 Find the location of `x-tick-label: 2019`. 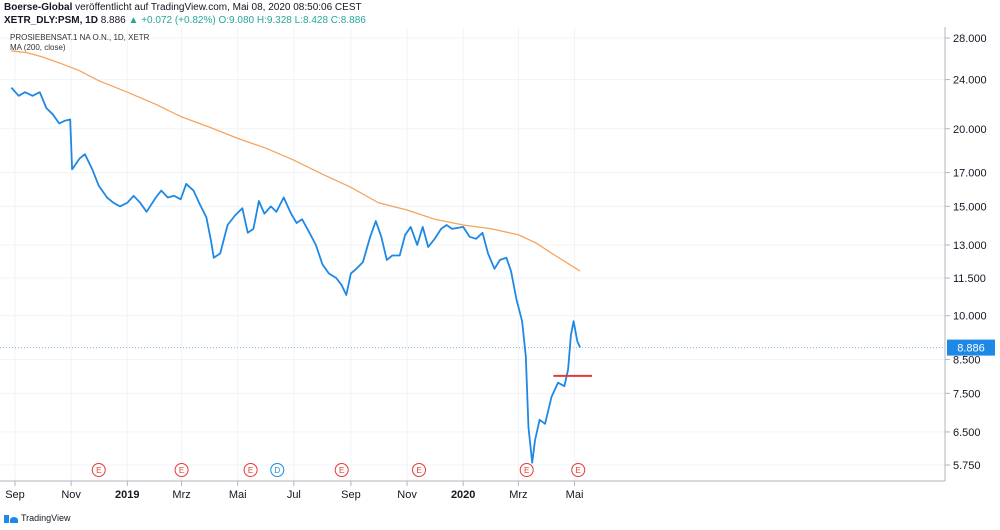

x-tick-label: 2019 is located at coordinates (127, 495).